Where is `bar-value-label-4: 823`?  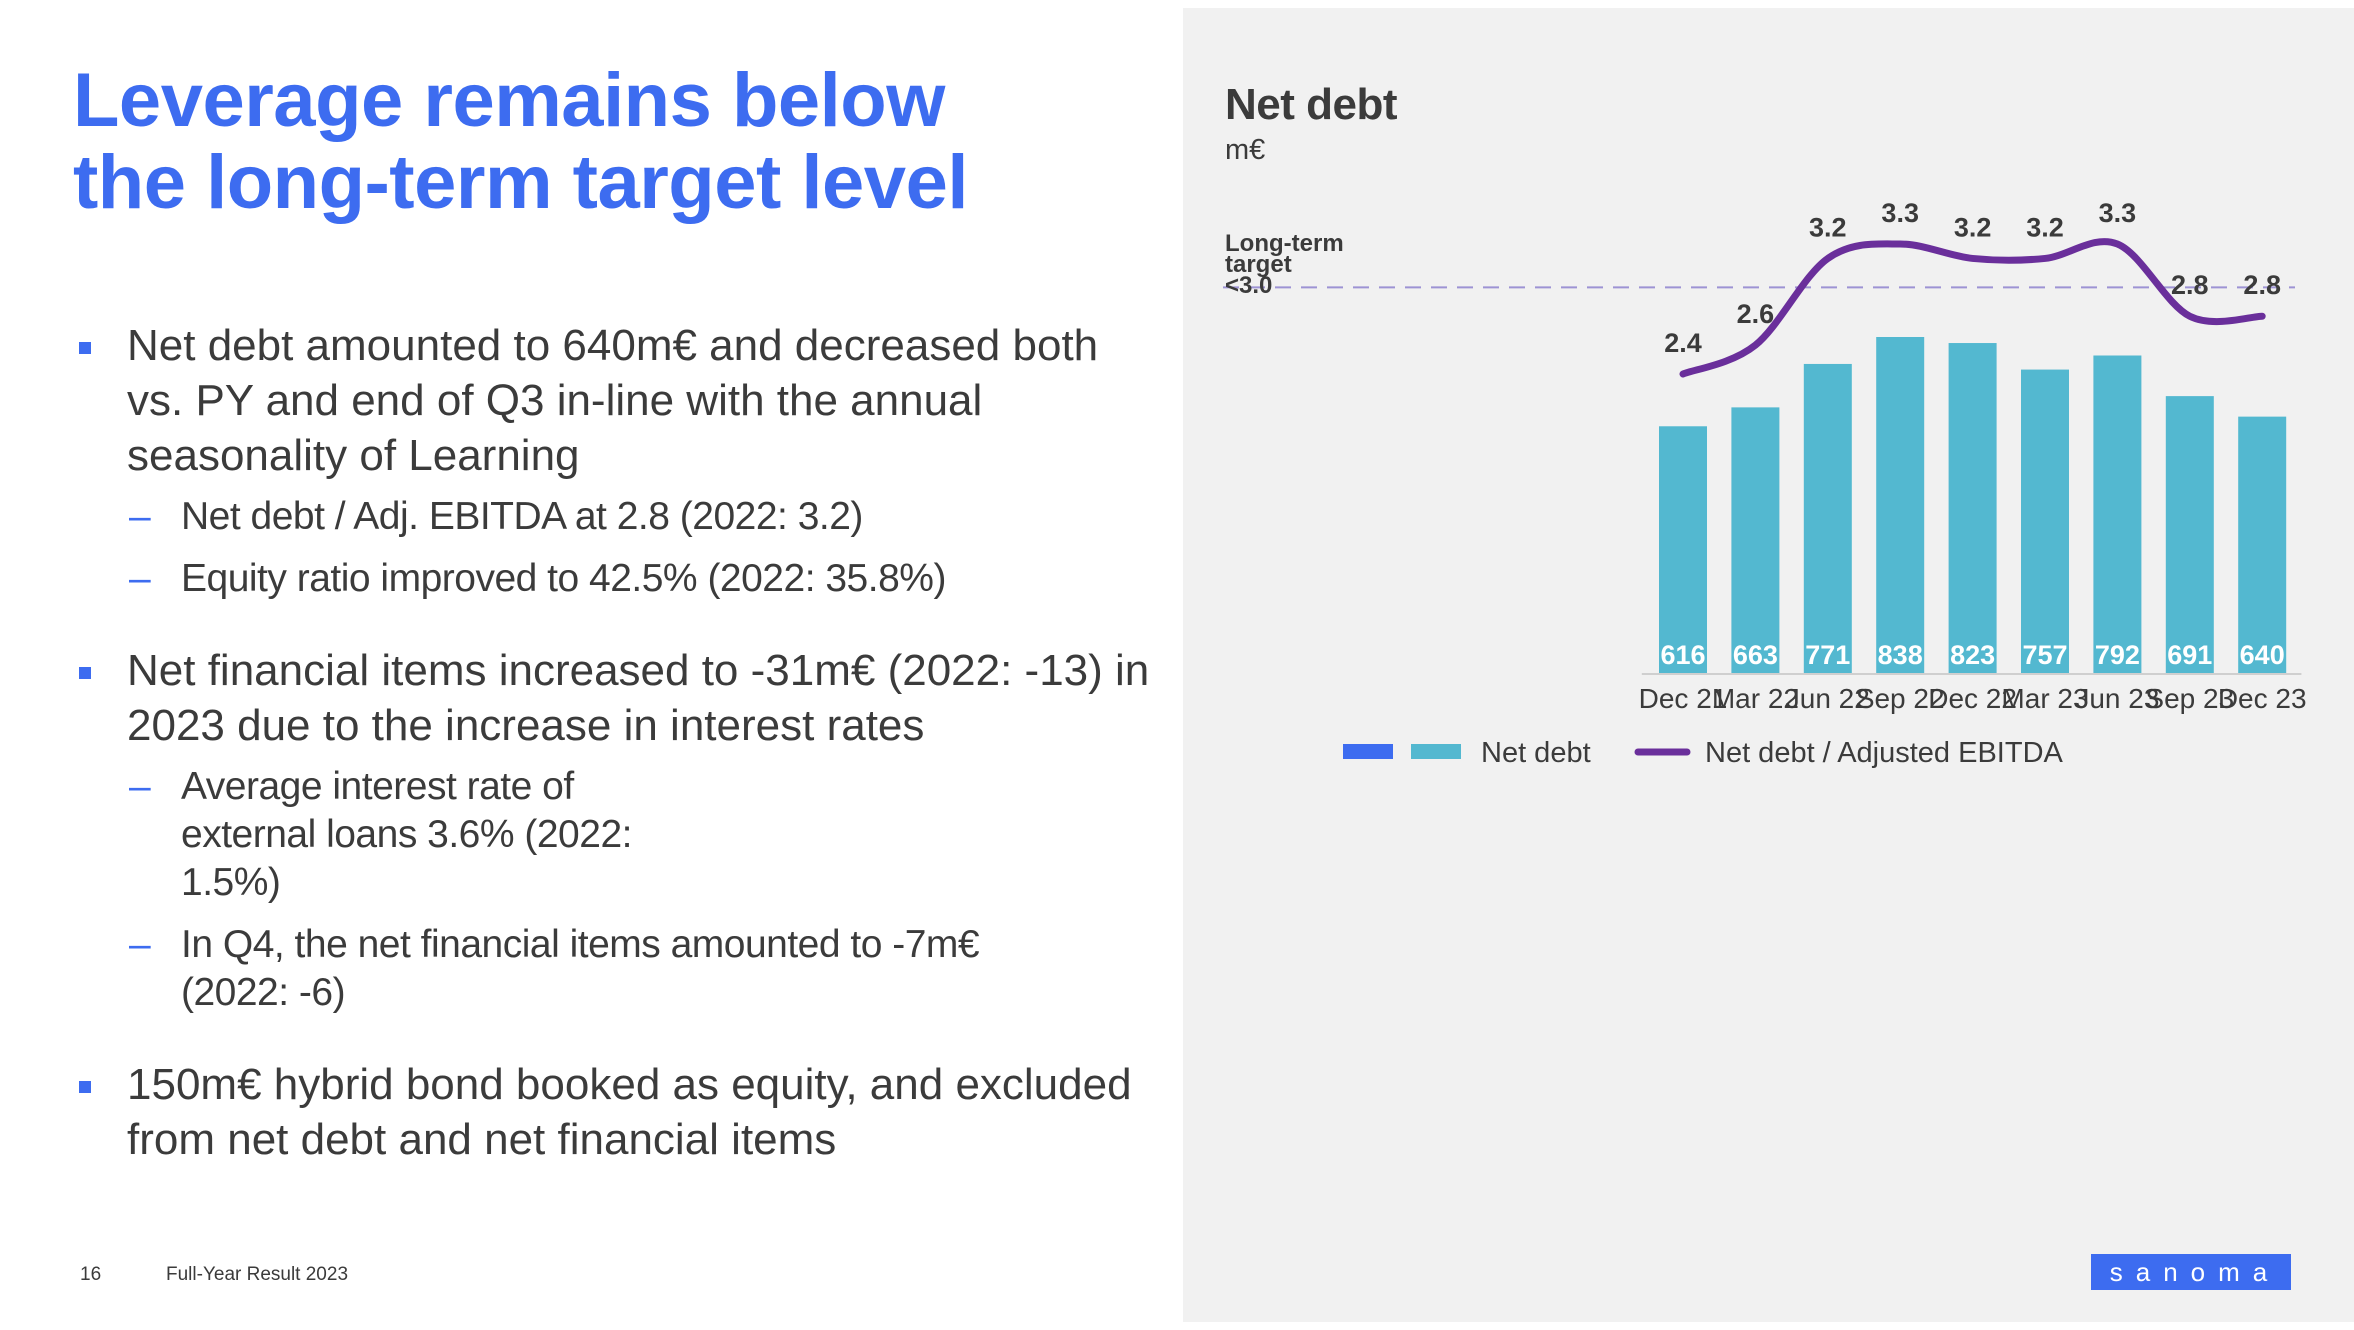 bar-value-label-4: 823 is located at coordinates (1972, 655).